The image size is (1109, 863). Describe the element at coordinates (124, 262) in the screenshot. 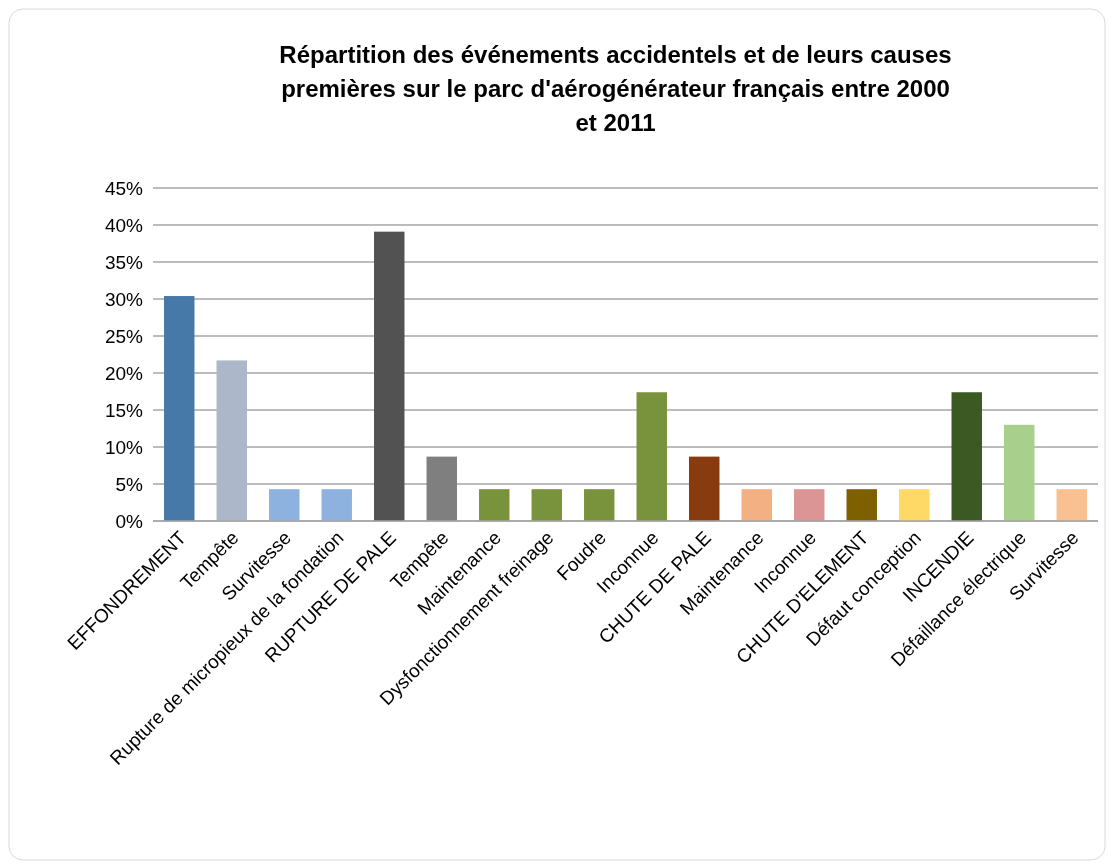

I see `y-tick-label: 35%` at that location.